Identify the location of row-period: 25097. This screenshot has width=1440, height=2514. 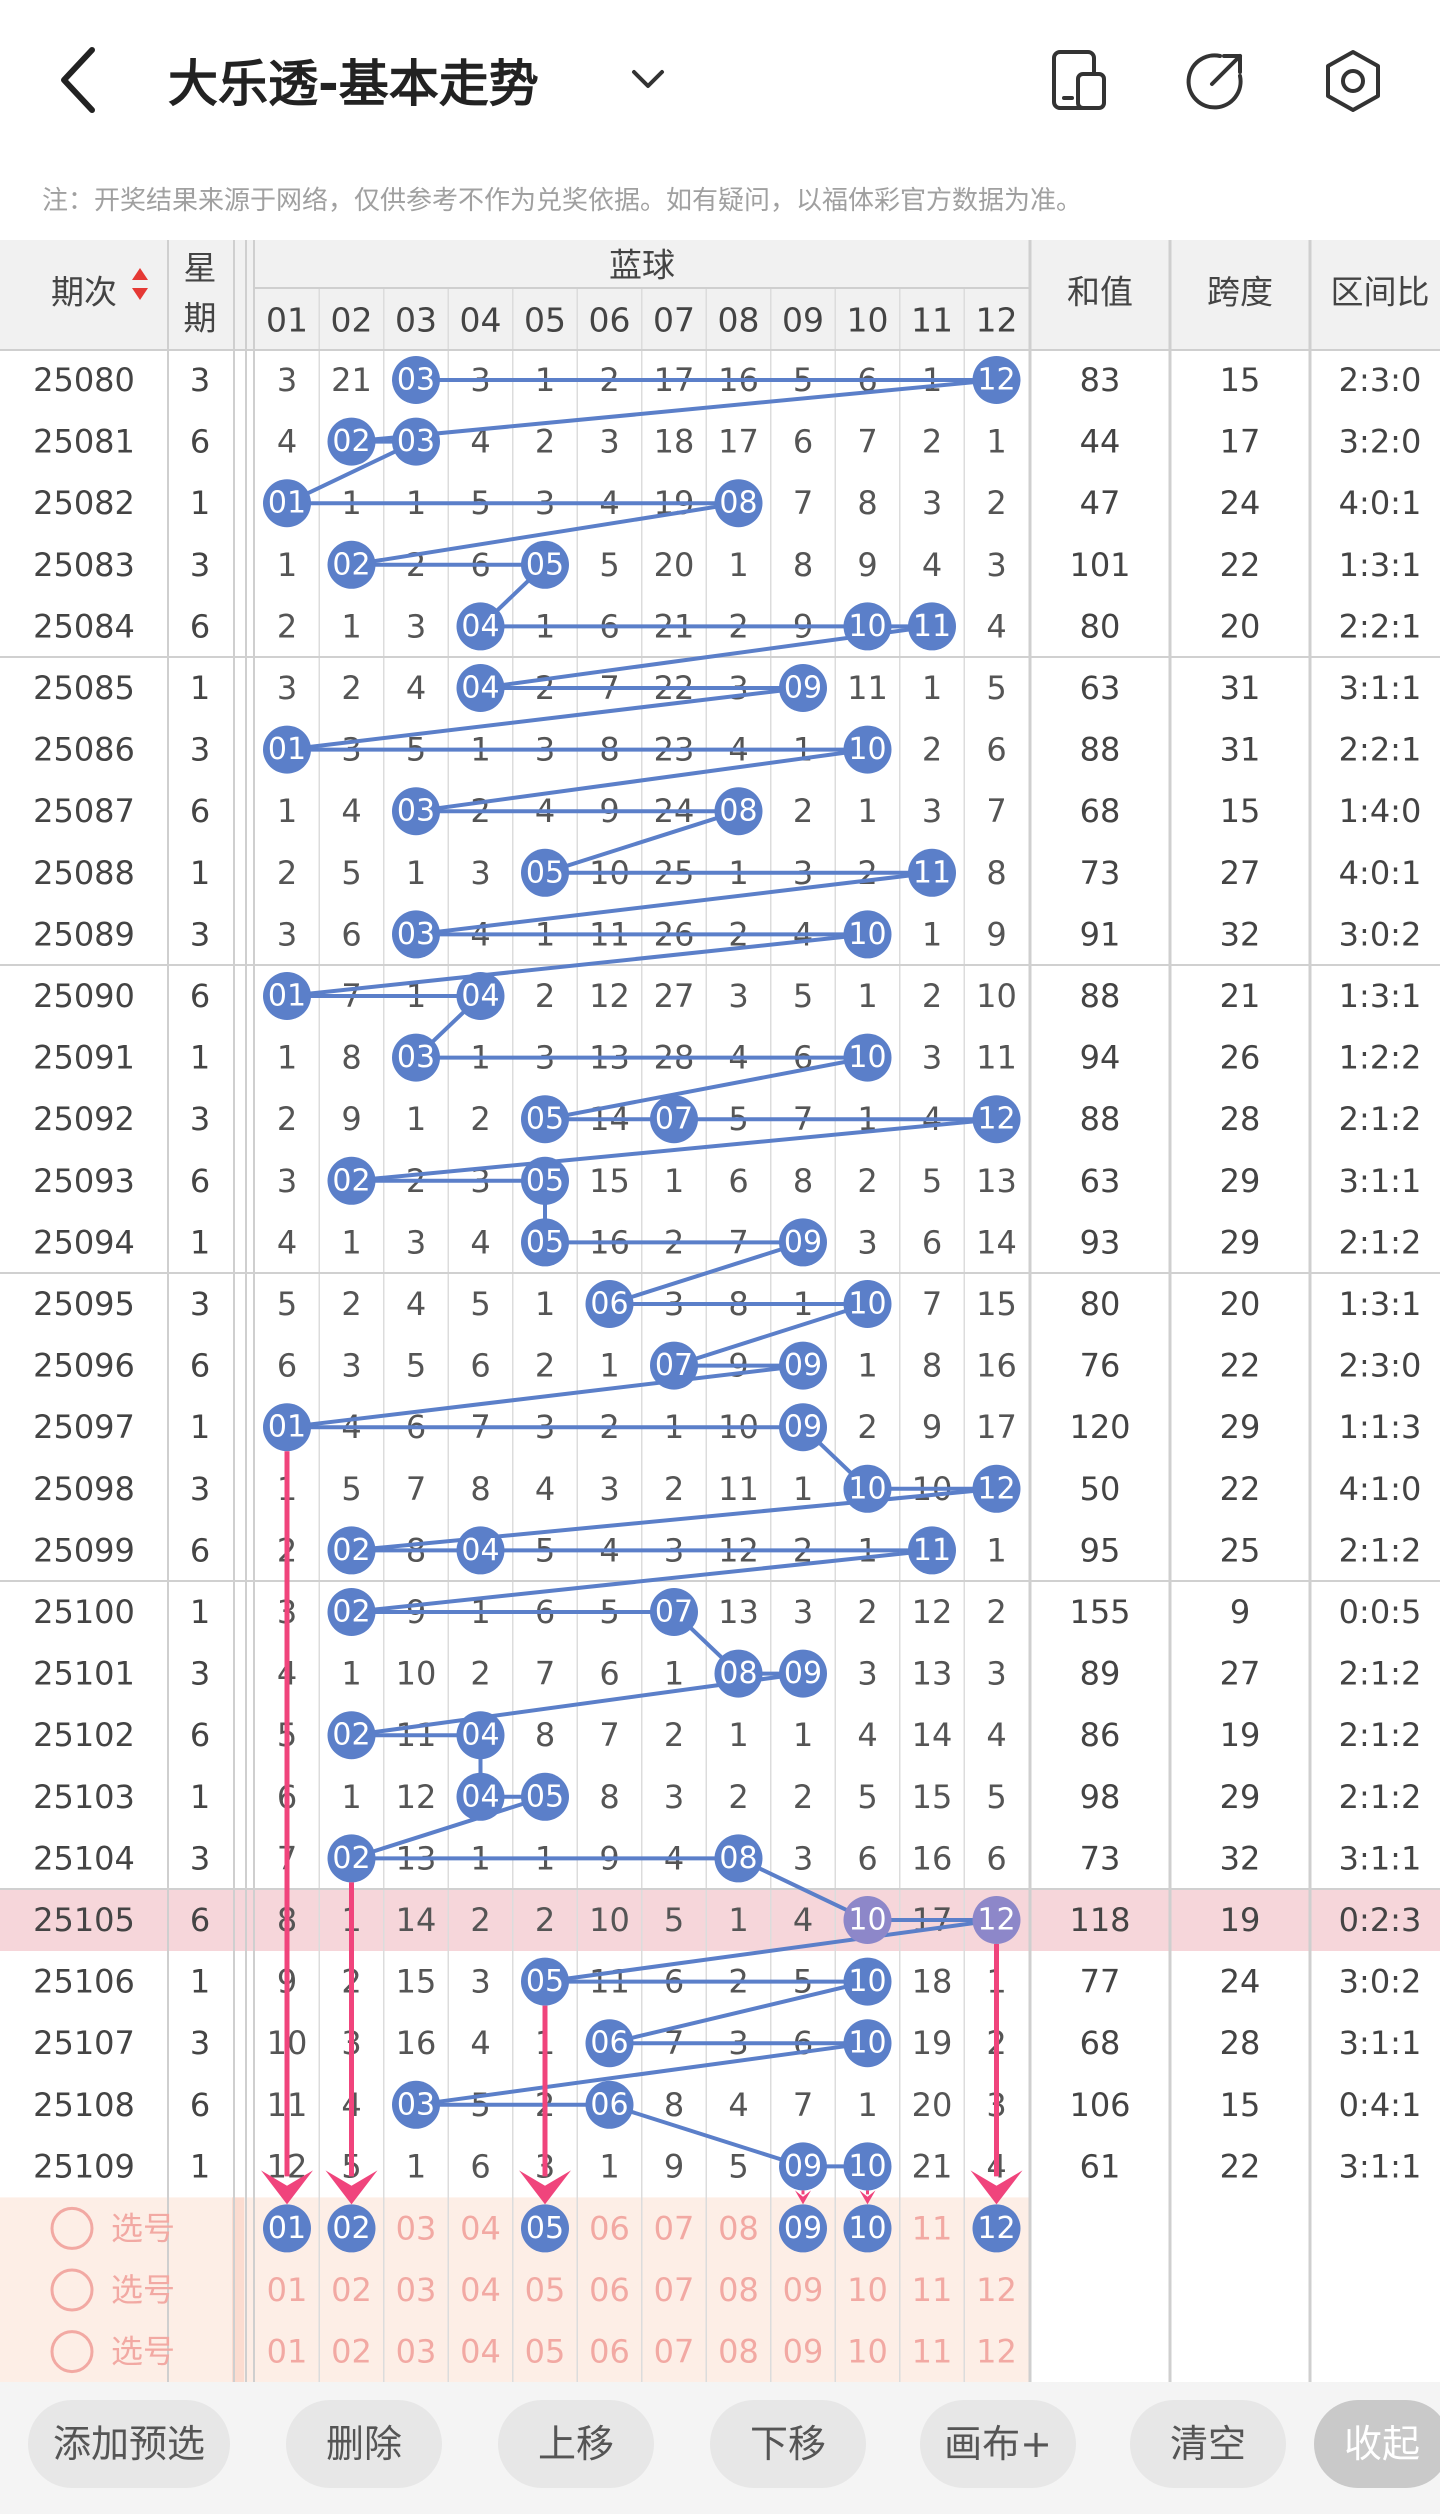
(84, 1427).